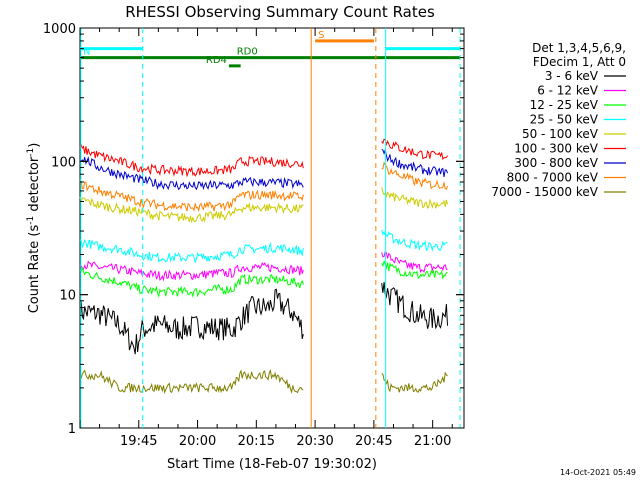 This screenshot has width=640, height=480. Describe the element at coordinates (414, 305) in the screenshot. I see `series-line-0-post` at that location.